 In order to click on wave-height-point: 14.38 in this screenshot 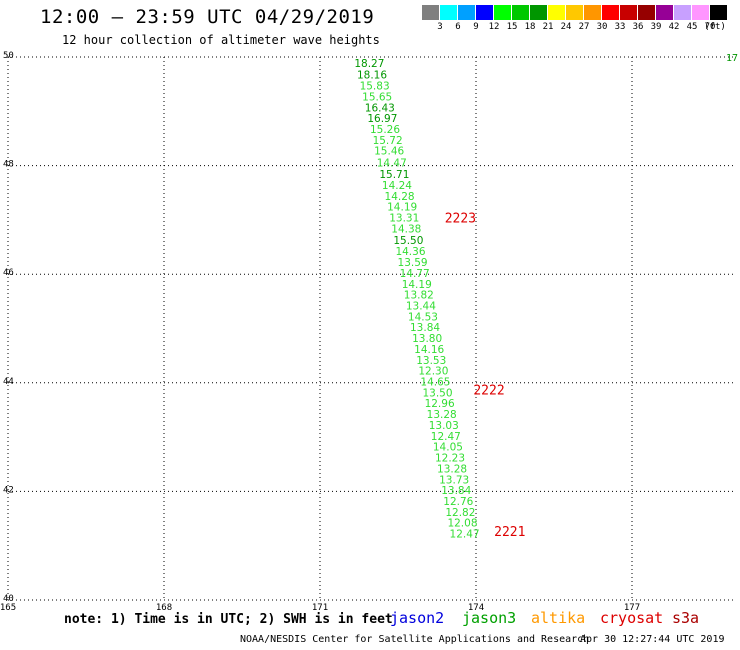, I will do `click(406, 229)`.